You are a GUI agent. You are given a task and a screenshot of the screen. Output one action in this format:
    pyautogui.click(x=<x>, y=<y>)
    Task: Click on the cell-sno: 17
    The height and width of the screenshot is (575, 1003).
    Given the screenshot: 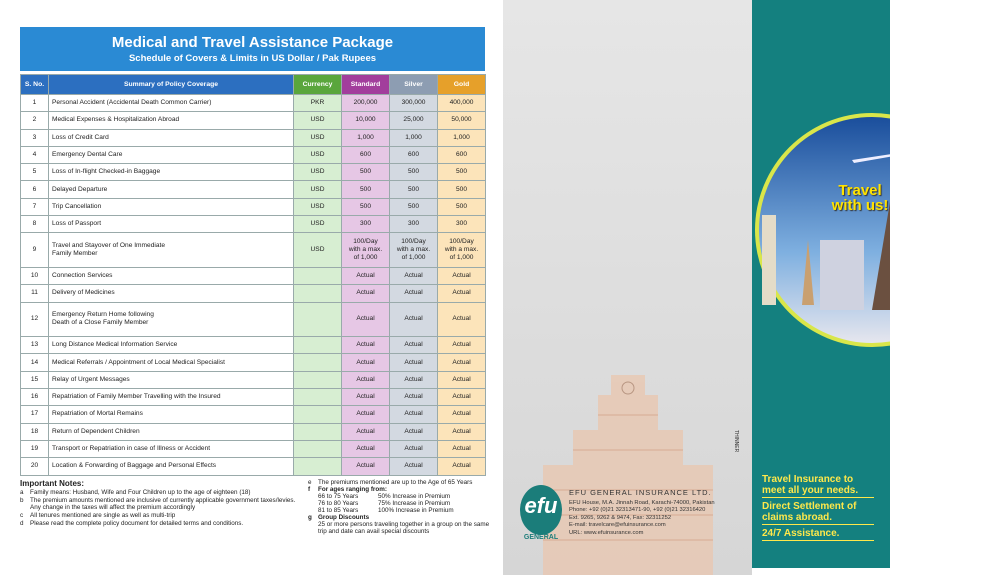 What is the action you would take?
    pyautogui.click(x=34, y=414)
    